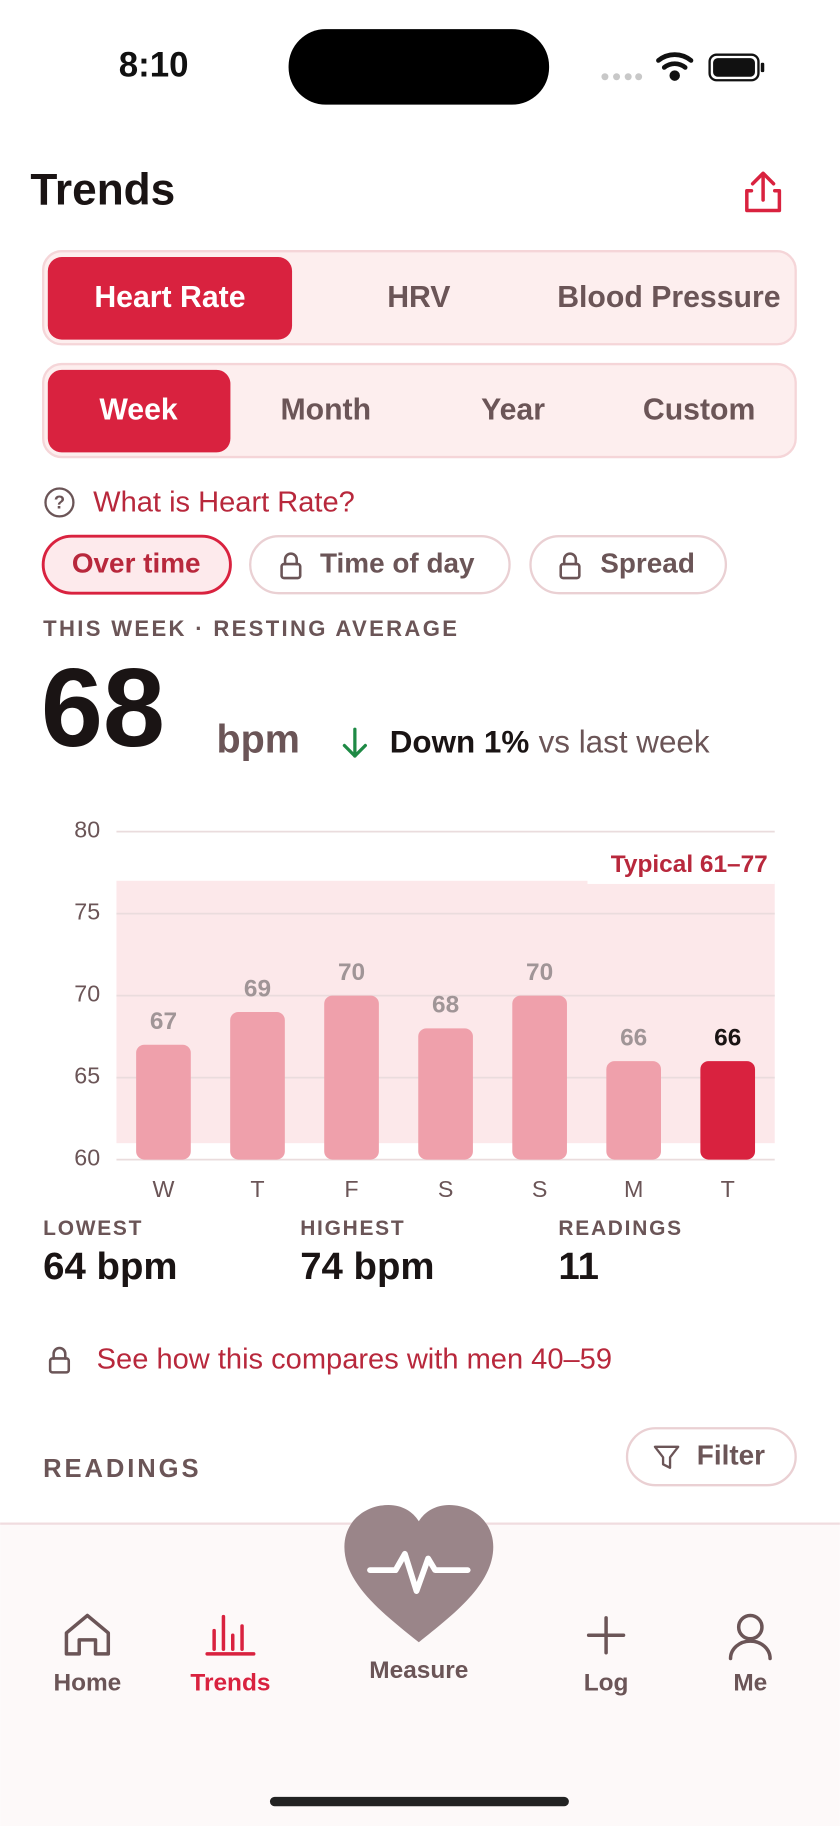 The height and width of the screenshot is (1826, 840). I want to click on status-time: 8:10, so click(154, 65).